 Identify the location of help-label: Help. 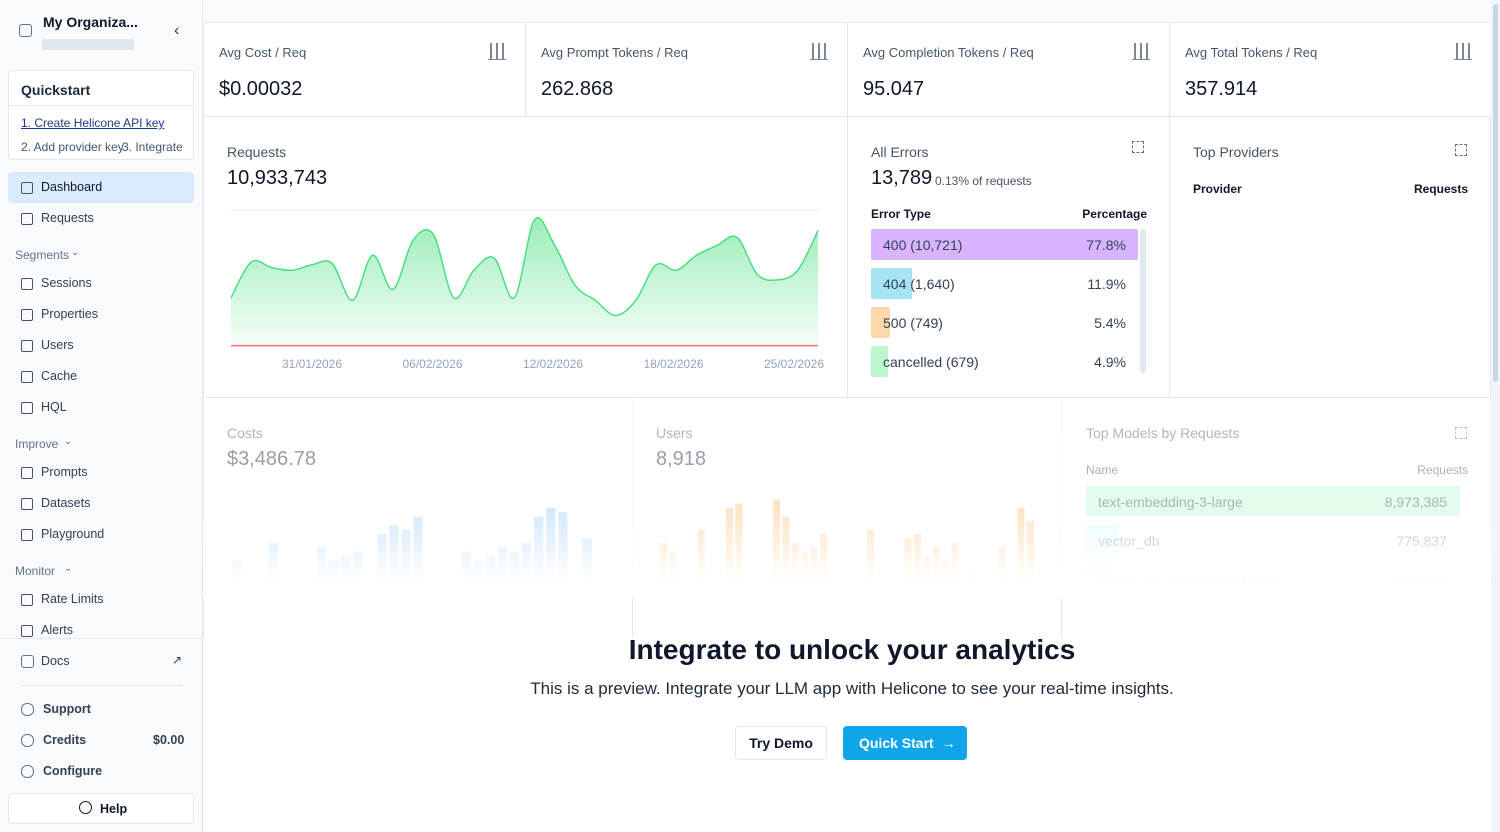
(114, 809).